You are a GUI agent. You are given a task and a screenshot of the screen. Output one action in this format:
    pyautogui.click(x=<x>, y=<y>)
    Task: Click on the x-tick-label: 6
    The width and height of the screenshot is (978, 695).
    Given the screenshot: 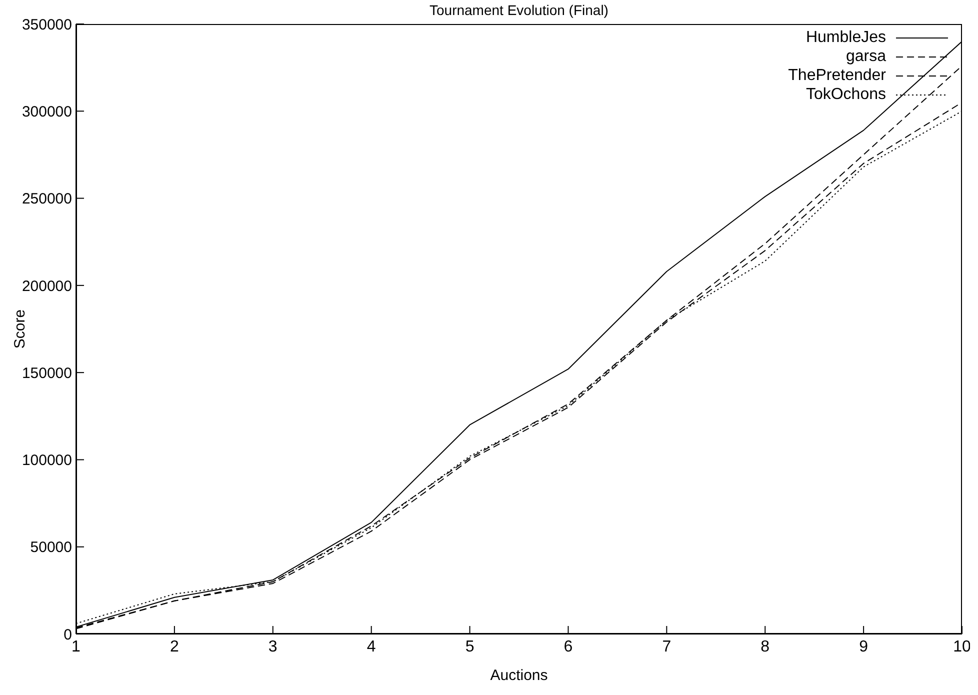 What is the action you would take?
    pyautogui.click(x=568, y=647)
    